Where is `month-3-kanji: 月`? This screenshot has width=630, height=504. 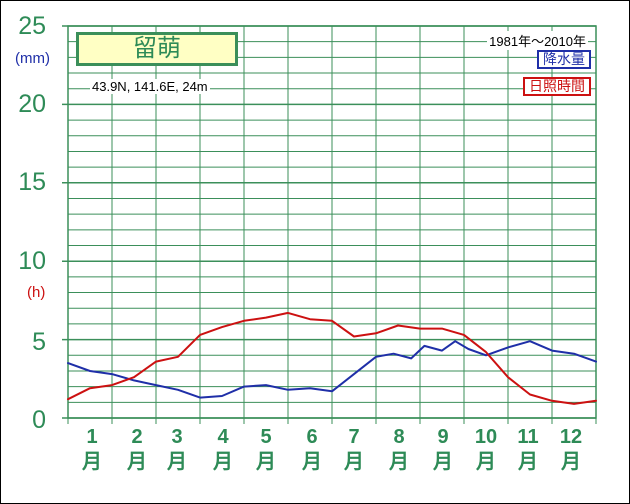
month-3-kanji: 月 is located at coordinates (177, 462).